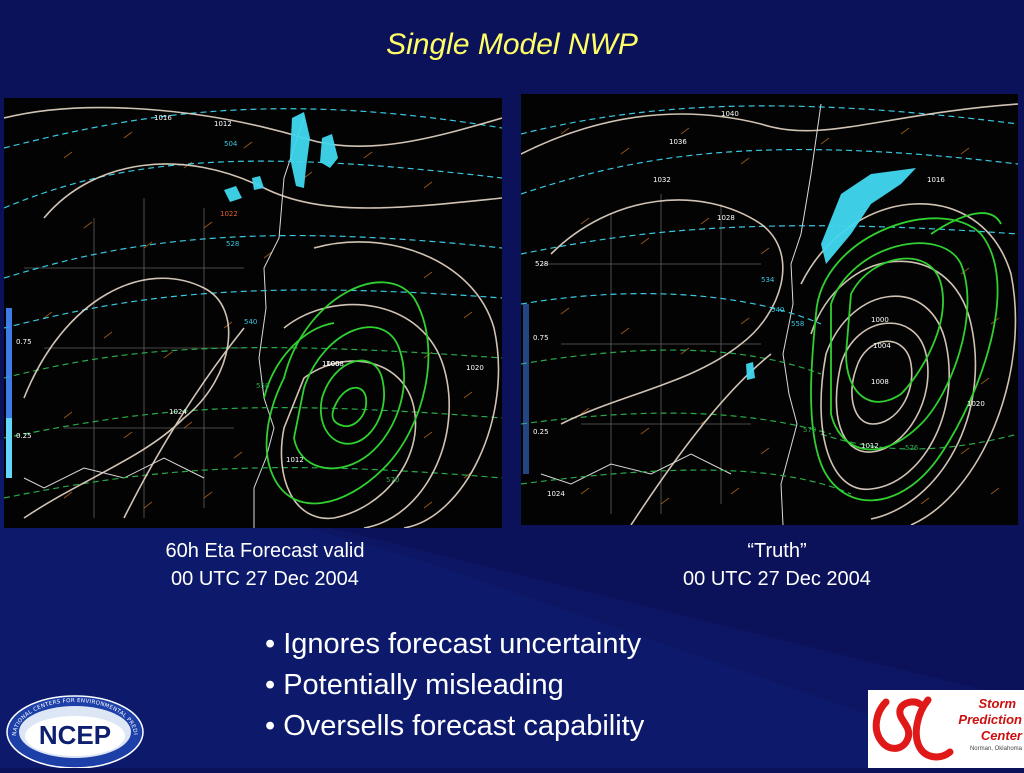 The height and width of the screenshot is (773, 1024). Describe the element at coordinates (678, 142) in the screenshot. I see `svg-text: 1036` at that location.